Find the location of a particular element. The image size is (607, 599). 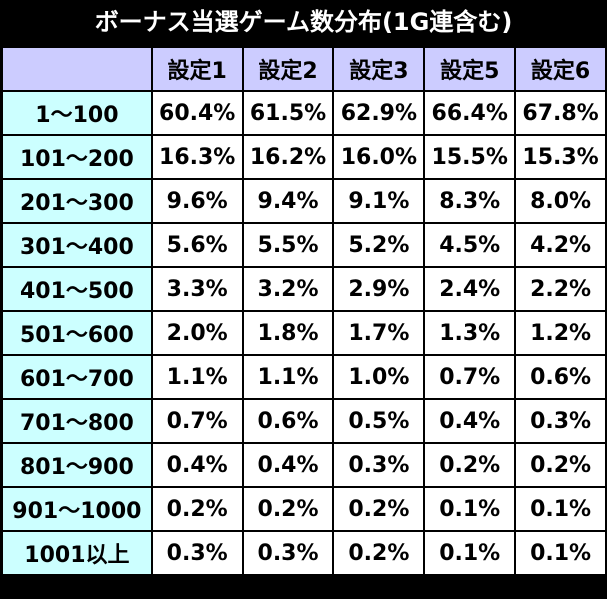

value-cell: 1.0% is located at coordinates (379, 377).